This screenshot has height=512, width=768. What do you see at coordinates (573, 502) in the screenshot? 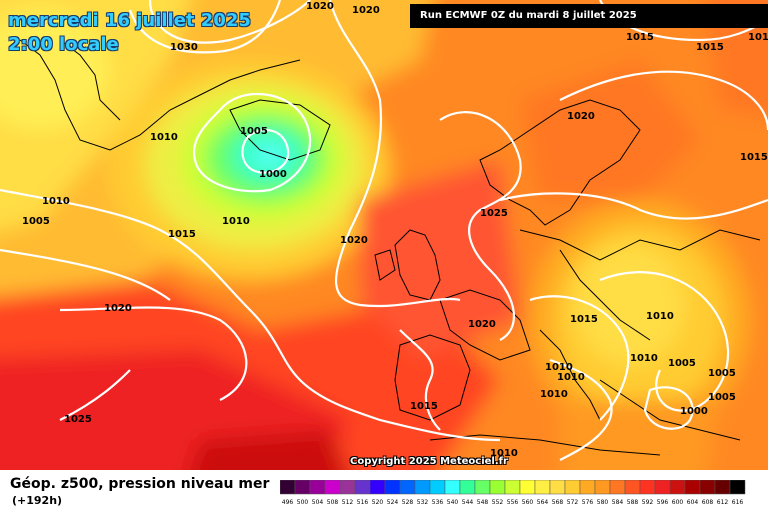
I see `scale-tick-label: 572` at bounding box center [573, 502].